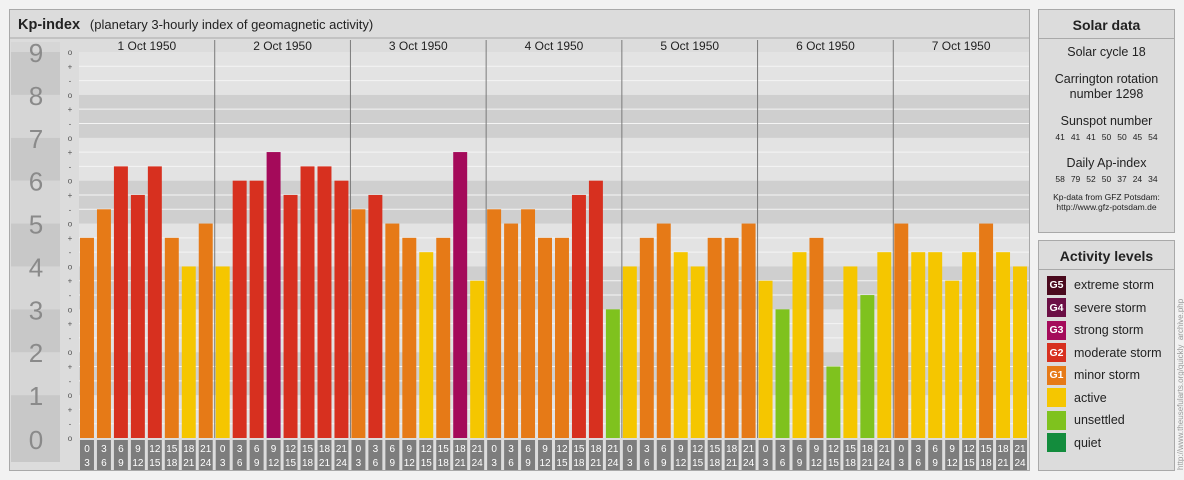 The height and width of the screenshot is (480, 1184). What do you see at coordinates (935, 449) in the screenshot?
I see `interval-start-label: 6` at bounding box center [935, 449].